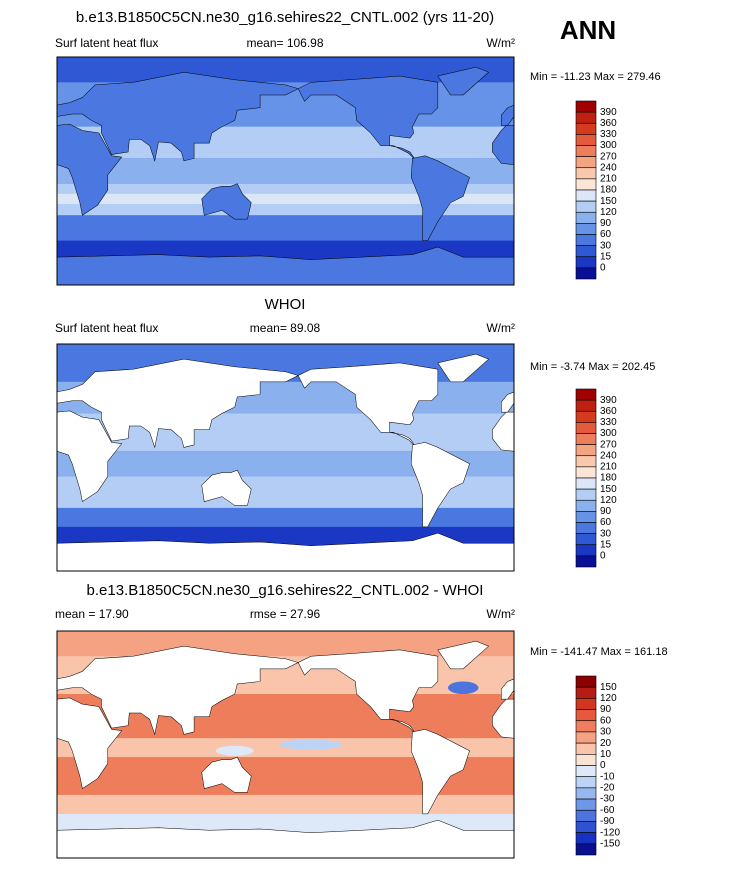 The height and width of the screenshot is (870, 732). Describe the element at coordinates (610, 832) in the screenshot. I see `colorbar-label: -120` at that location.